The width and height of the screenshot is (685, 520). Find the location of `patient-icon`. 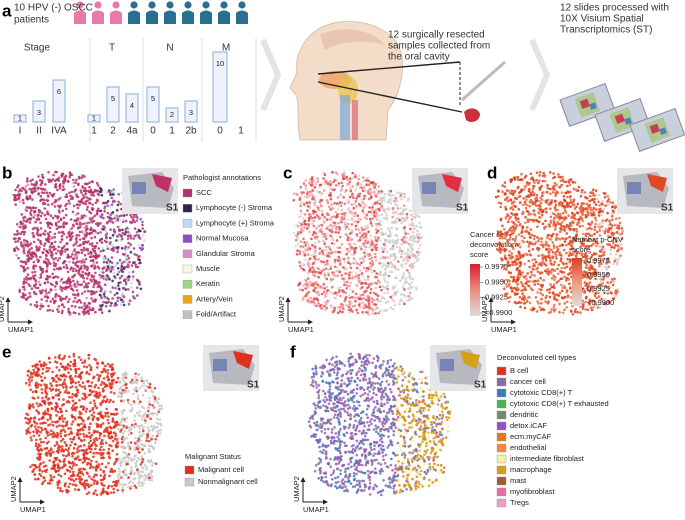

patient-icon is located at coordinates (134, 17).